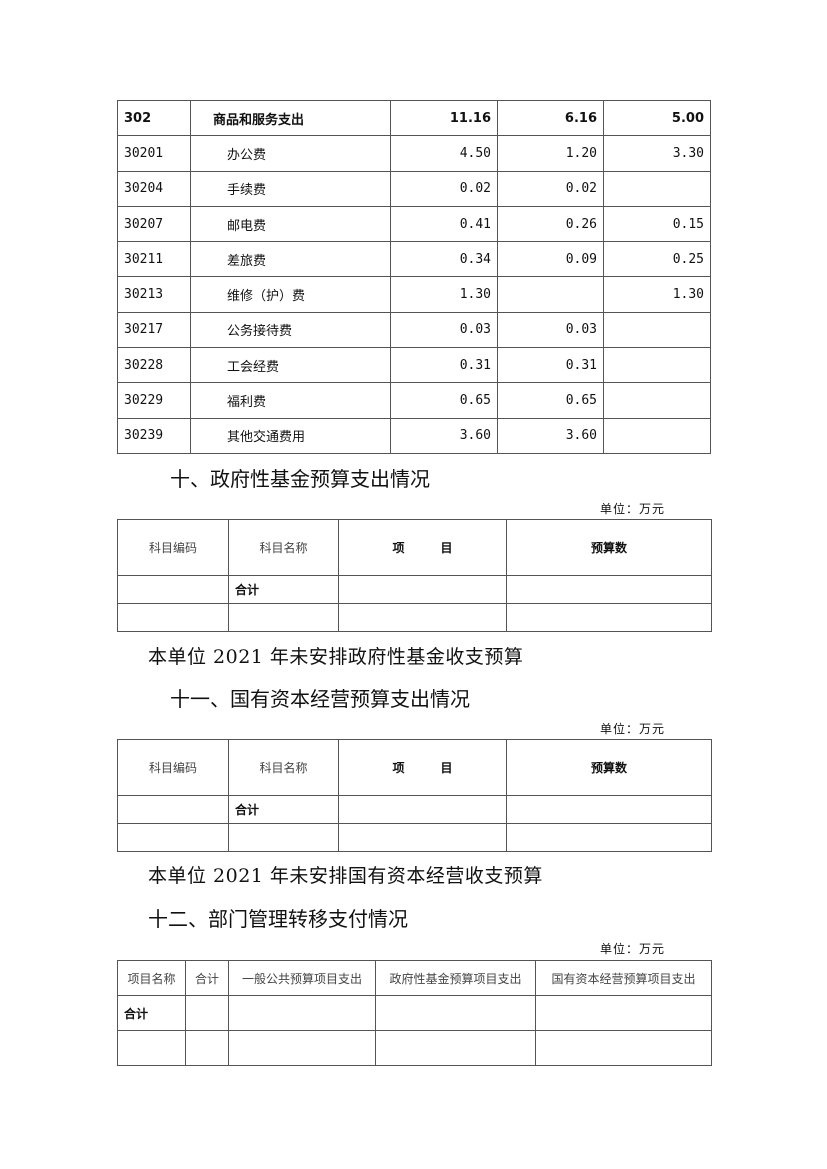 The width and height of the screenshot is (827, 1169). I want to click on table-row: 30217 公务接待费 0.03 0.03, so click(414, 330).